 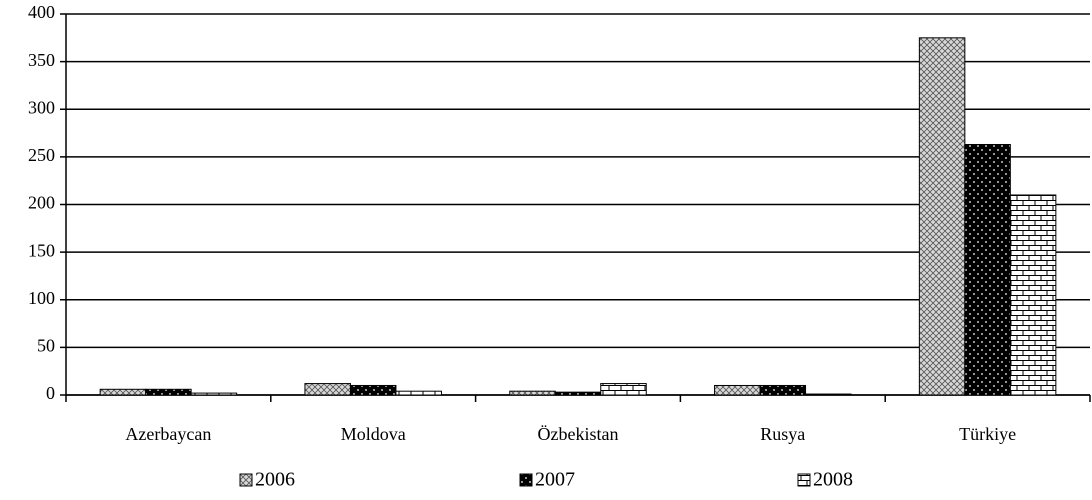 I want to click on y-tick-label: 50, so click(x=46, y=346).